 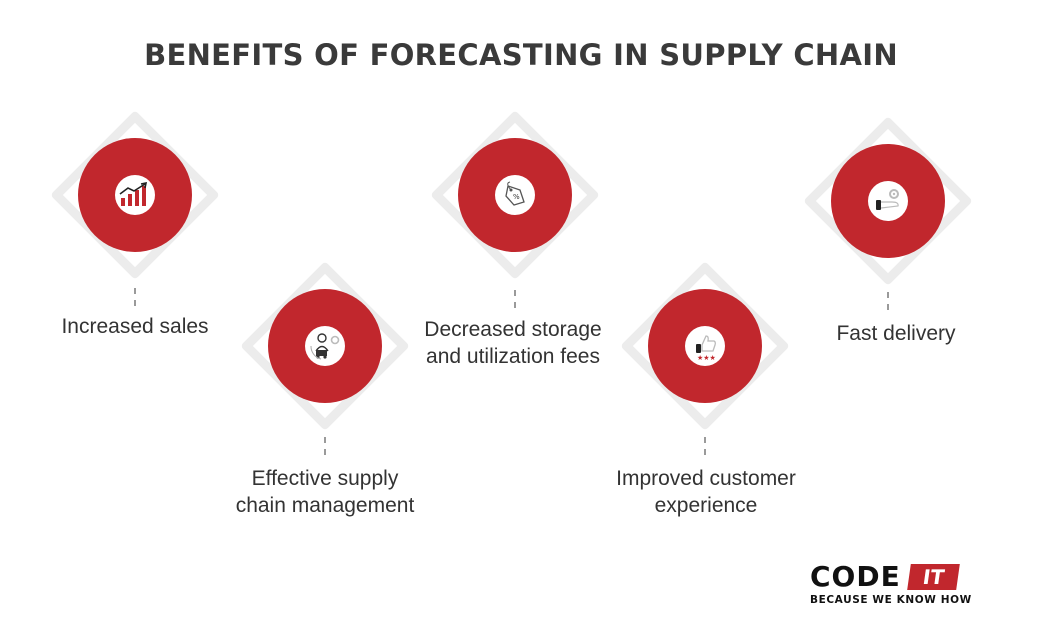 I want to click on logo-tagline: BECAUSE WE KNOW HOW, so click(x=891, y=600).